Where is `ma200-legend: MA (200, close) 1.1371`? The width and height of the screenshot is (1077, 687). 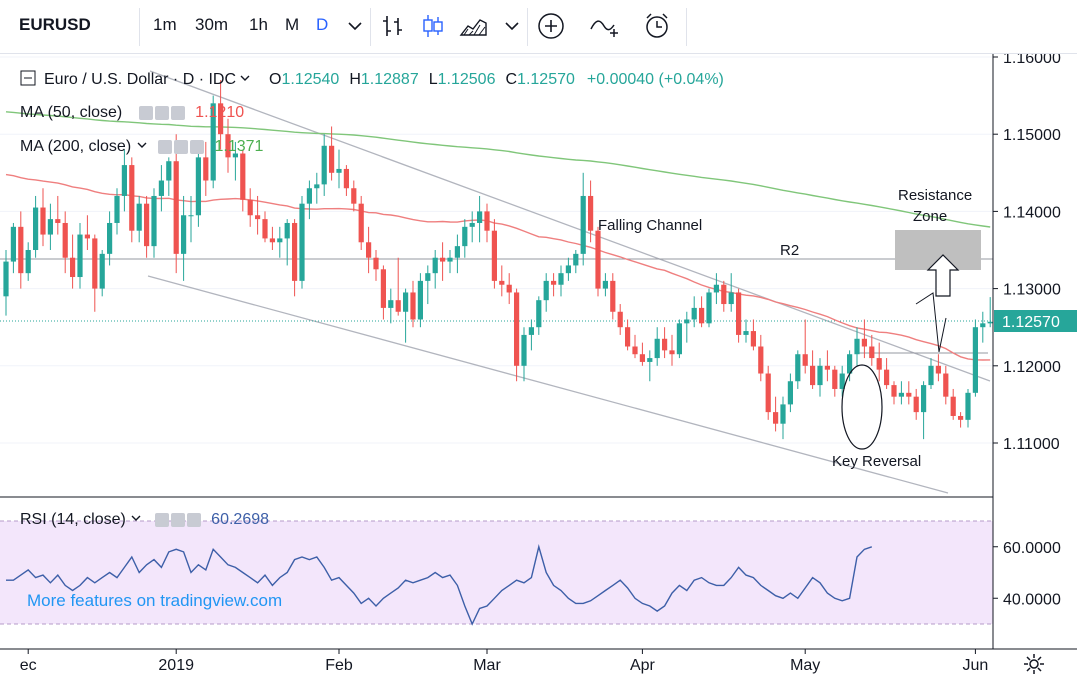 ma200-legend: MA (200, close) 1.1371 is located at coordinates (141, 147).